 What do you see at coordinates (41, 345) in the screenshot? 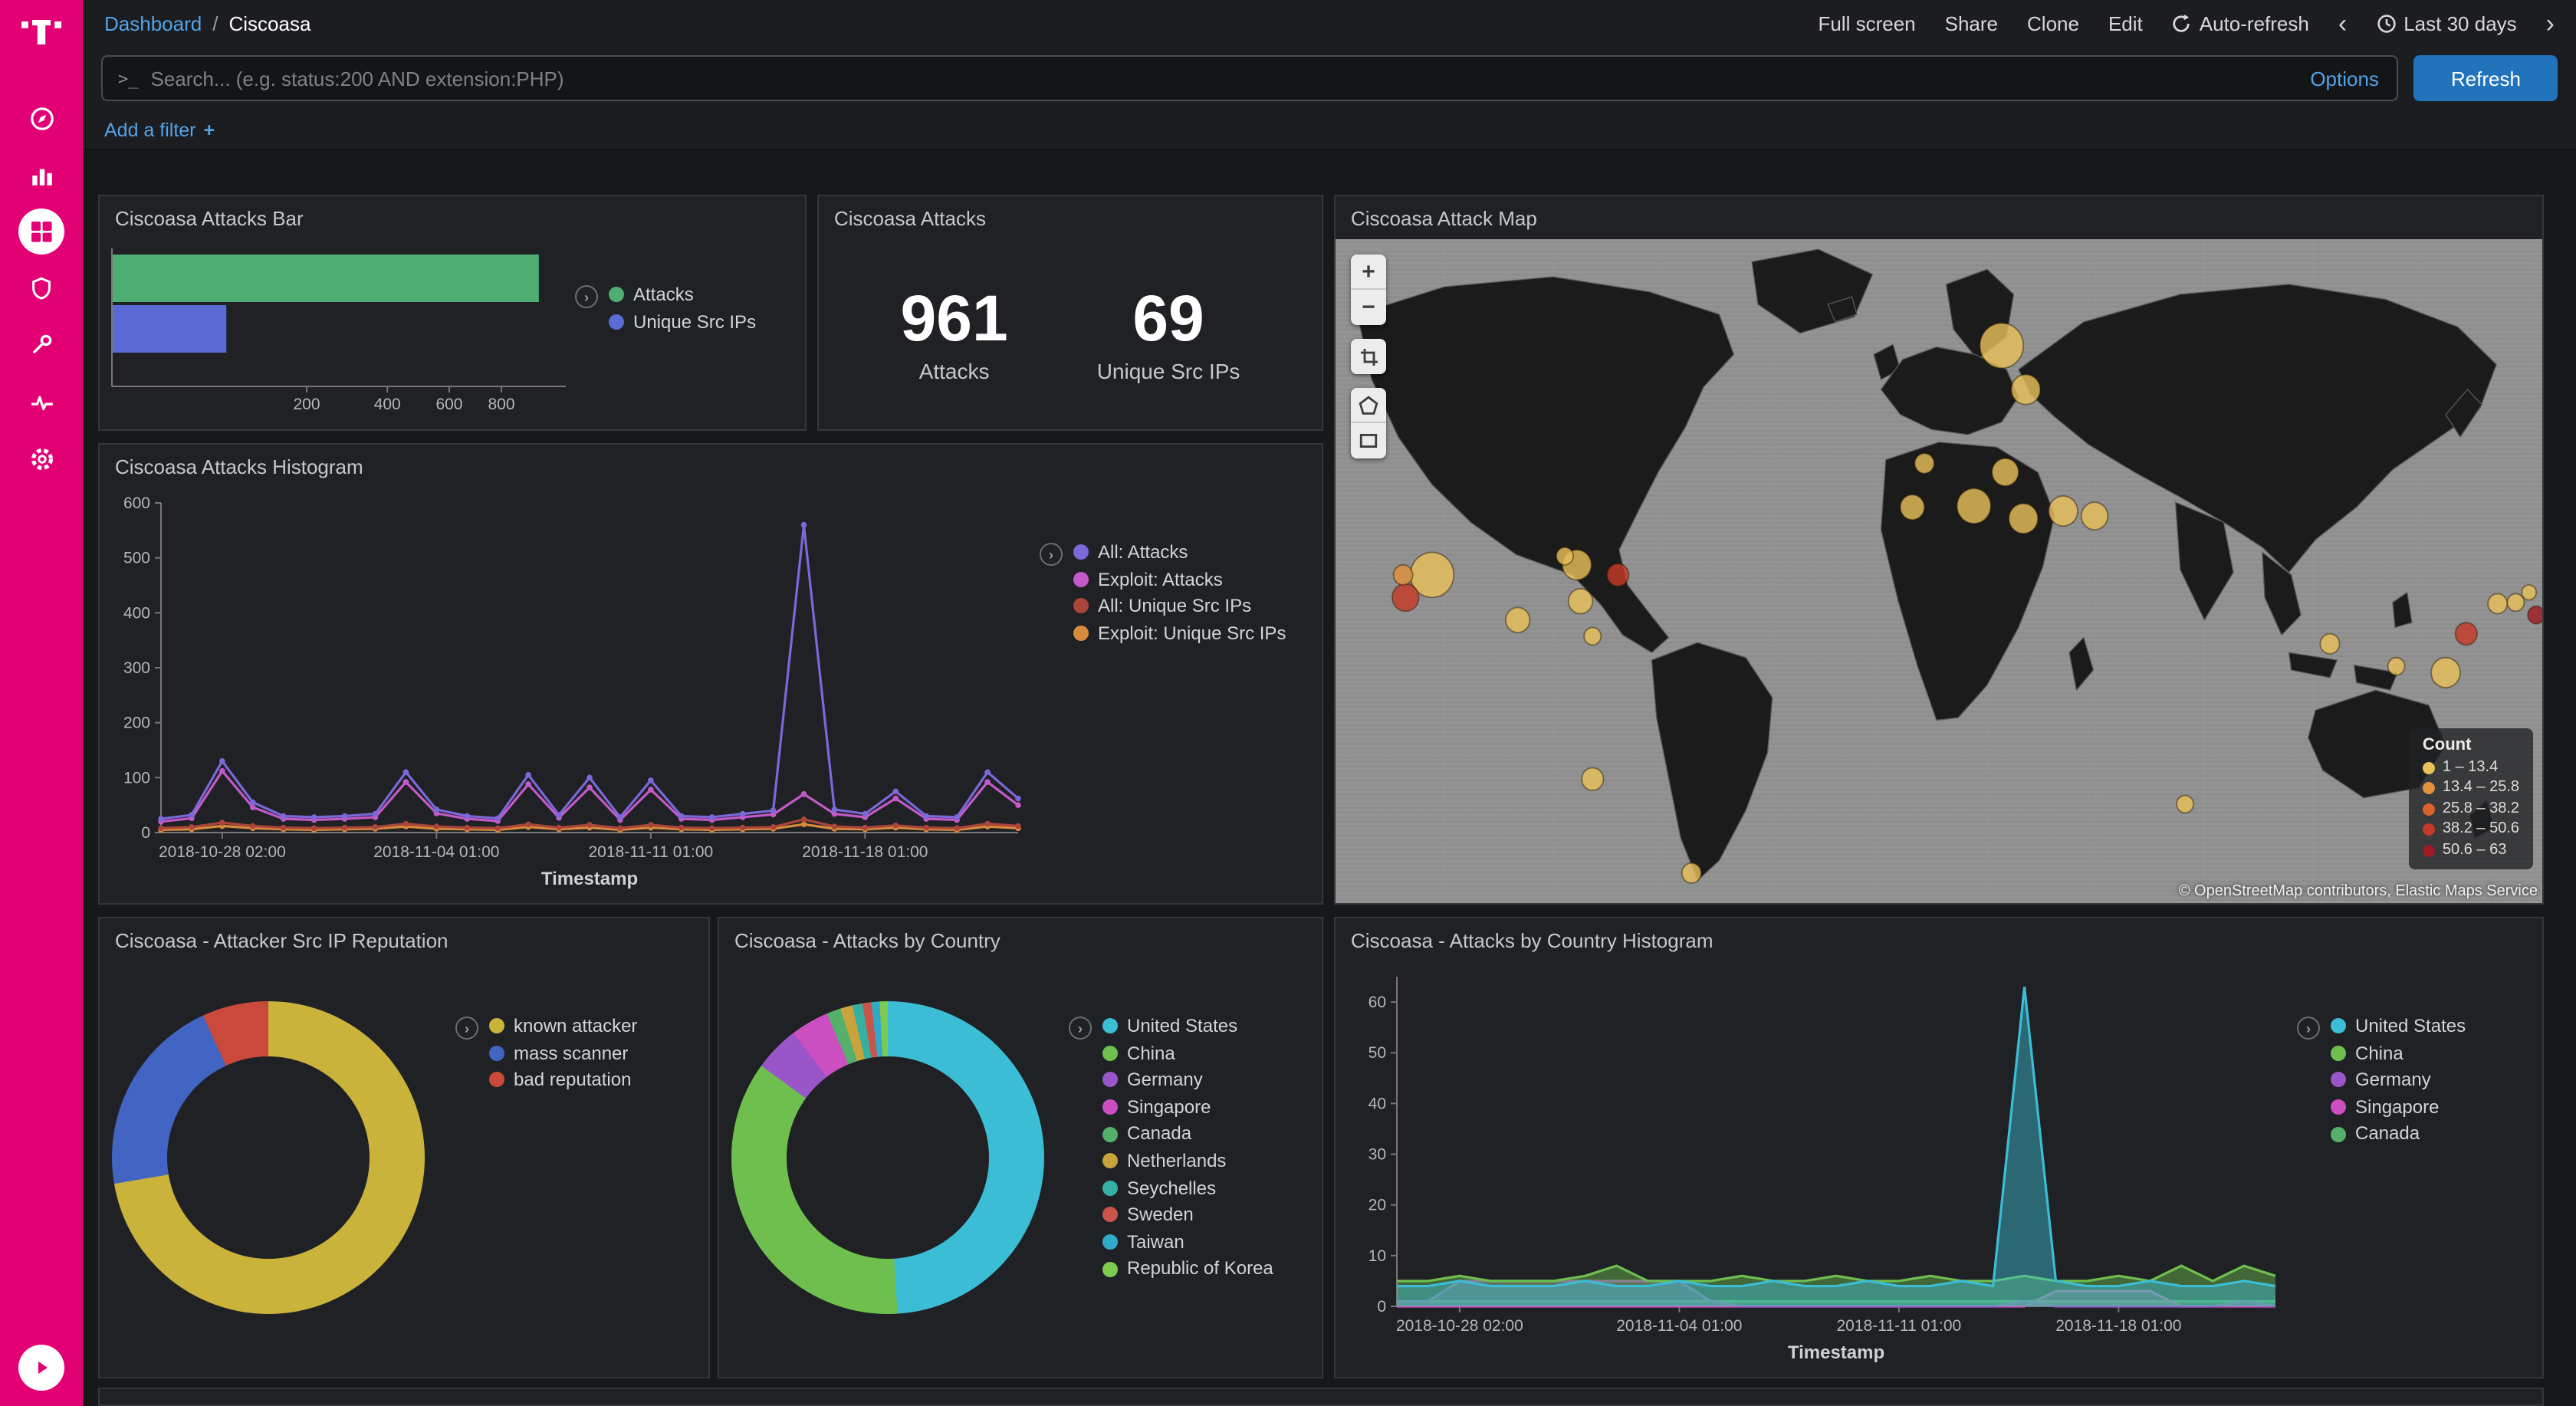
I see `sidebar-item-devtools` at bounding box center [41, 345].